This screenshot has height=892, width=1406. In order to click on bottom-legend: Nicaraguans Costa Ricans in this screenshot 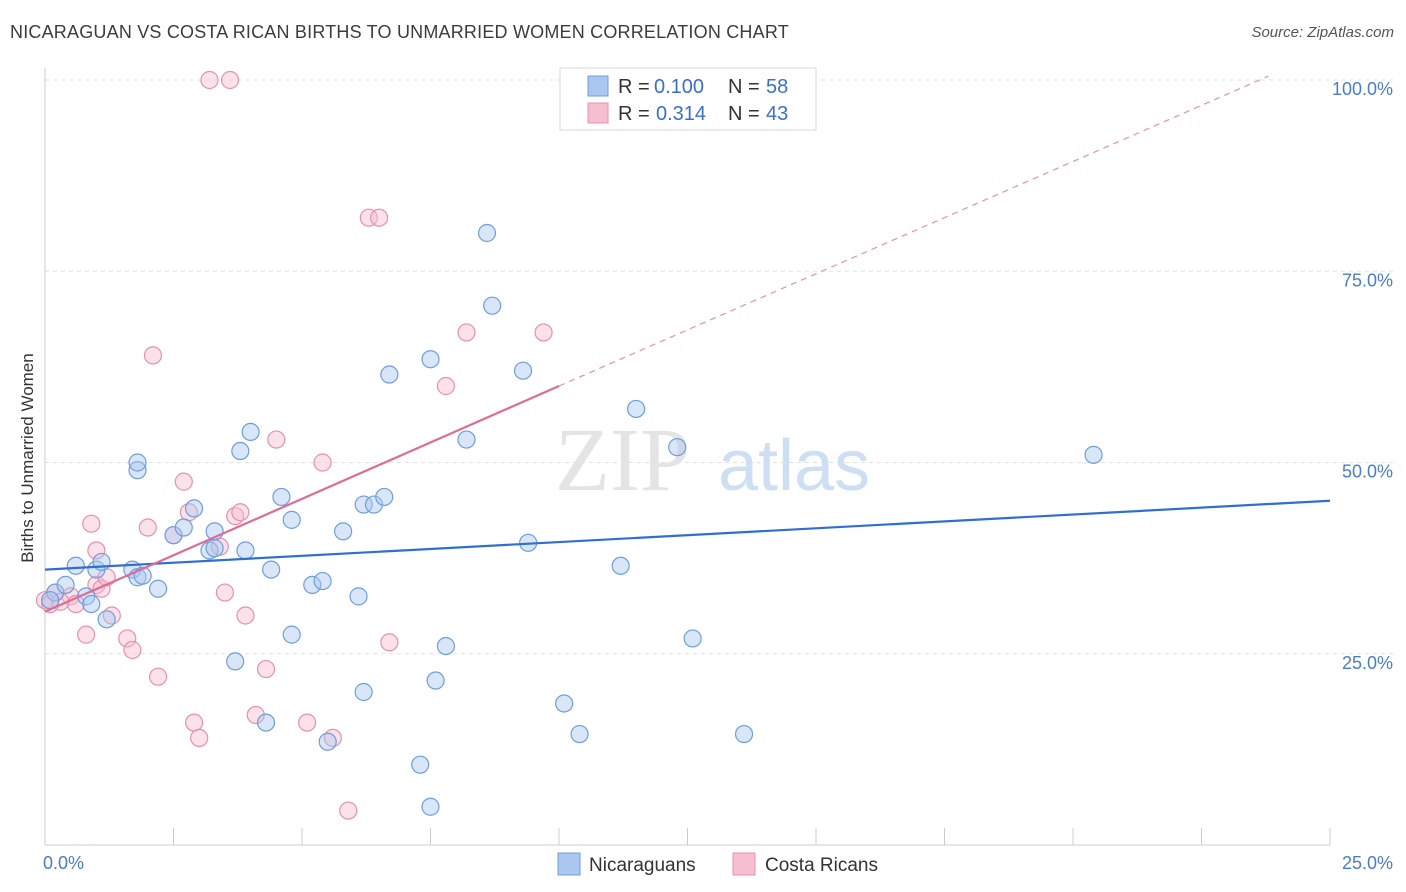, I will do `click(717, 864)`.